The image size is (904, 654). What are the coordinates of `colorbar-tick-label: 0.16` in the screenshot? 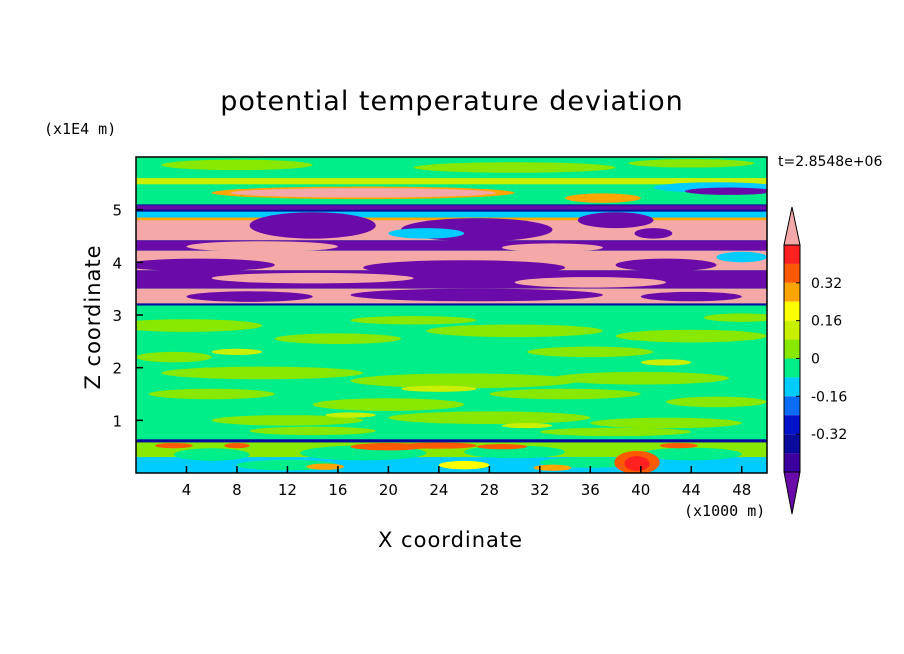 It's located at (826, 322).